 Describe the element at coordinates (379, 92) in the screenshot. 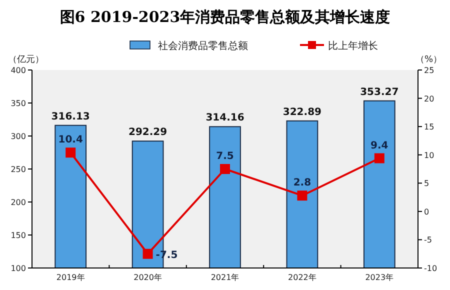

I see `data-label: 353.27` at that location.